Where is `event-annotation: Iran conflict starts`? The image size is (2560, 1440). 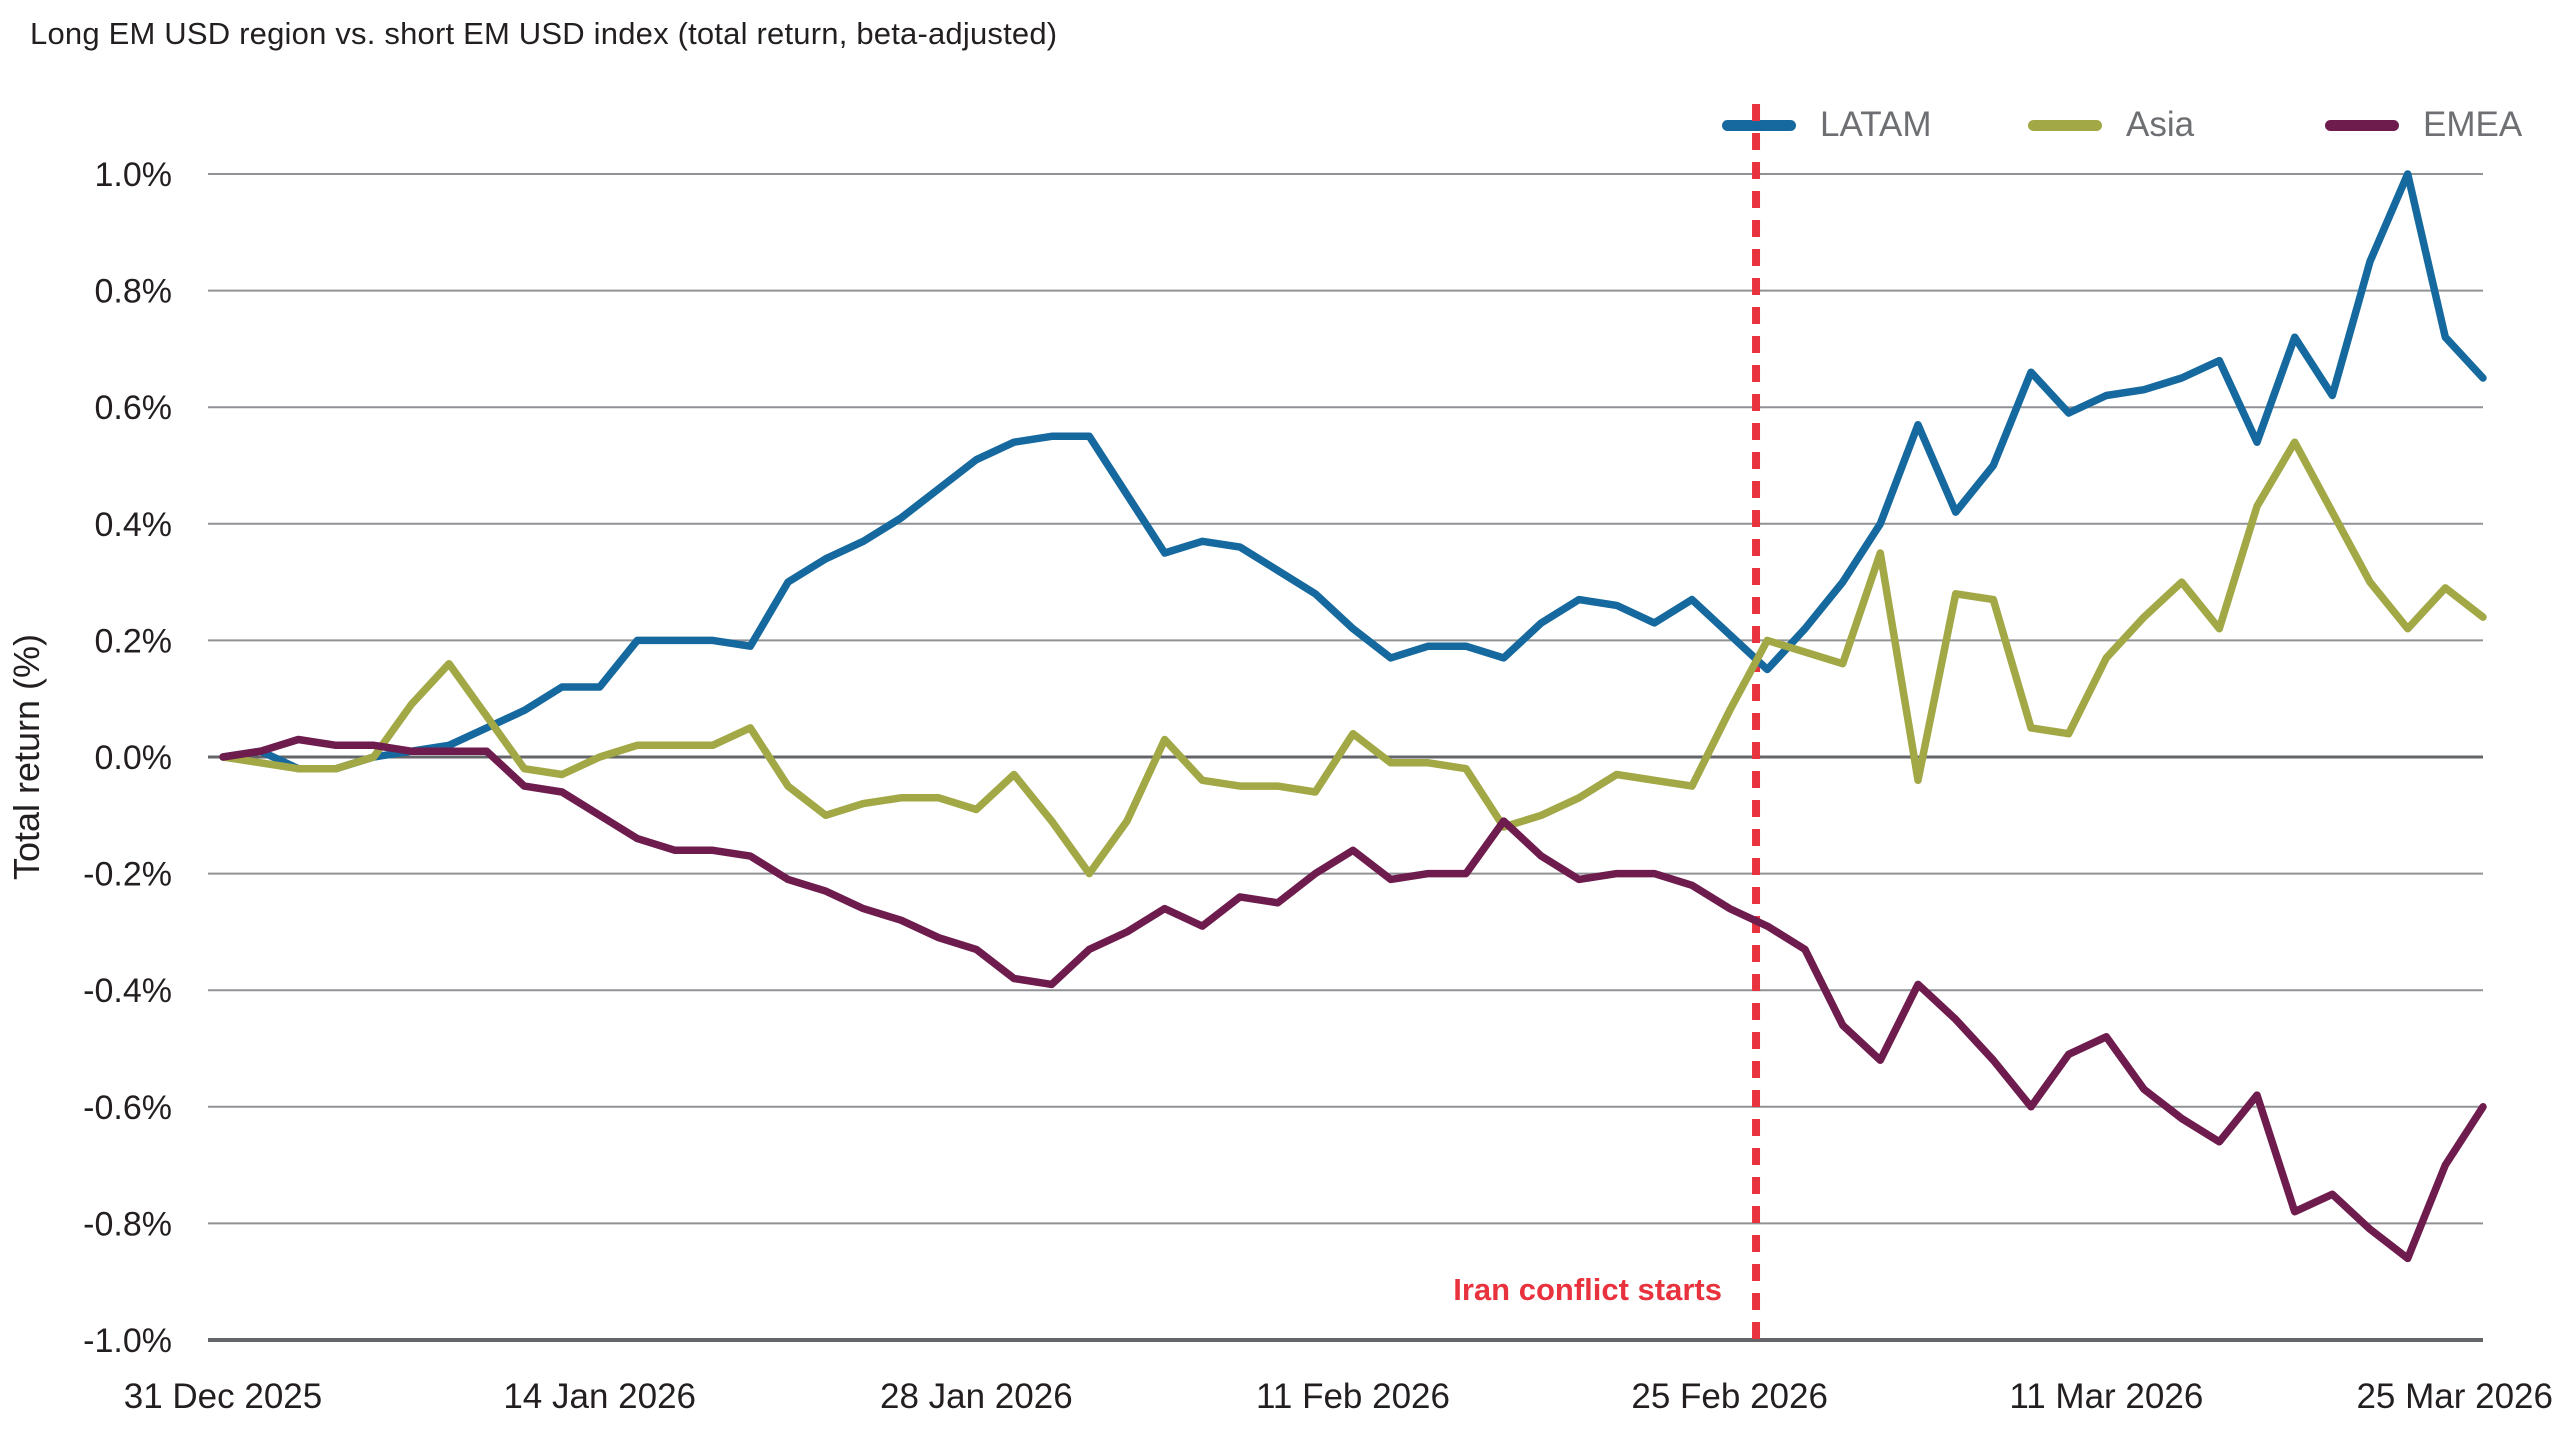 event-annotation: Iran conflict starts is located at coordinates (1587, 1289).